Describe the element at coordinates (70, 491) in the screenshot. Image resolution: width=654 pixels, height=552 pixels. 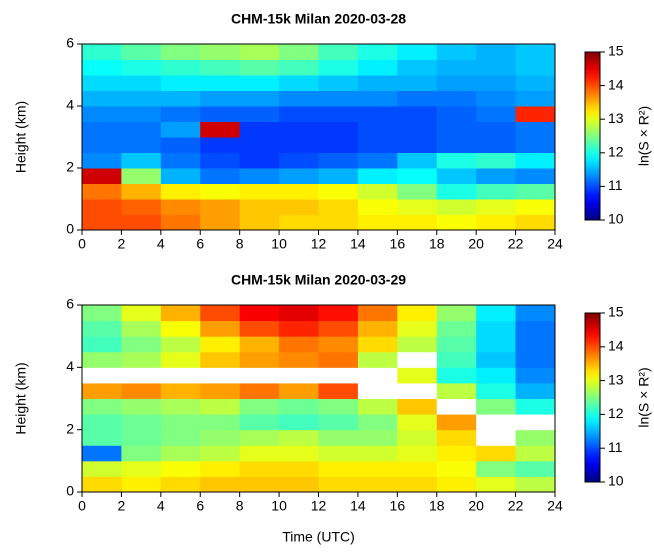
I see `y-tick-label: 0` at that location.